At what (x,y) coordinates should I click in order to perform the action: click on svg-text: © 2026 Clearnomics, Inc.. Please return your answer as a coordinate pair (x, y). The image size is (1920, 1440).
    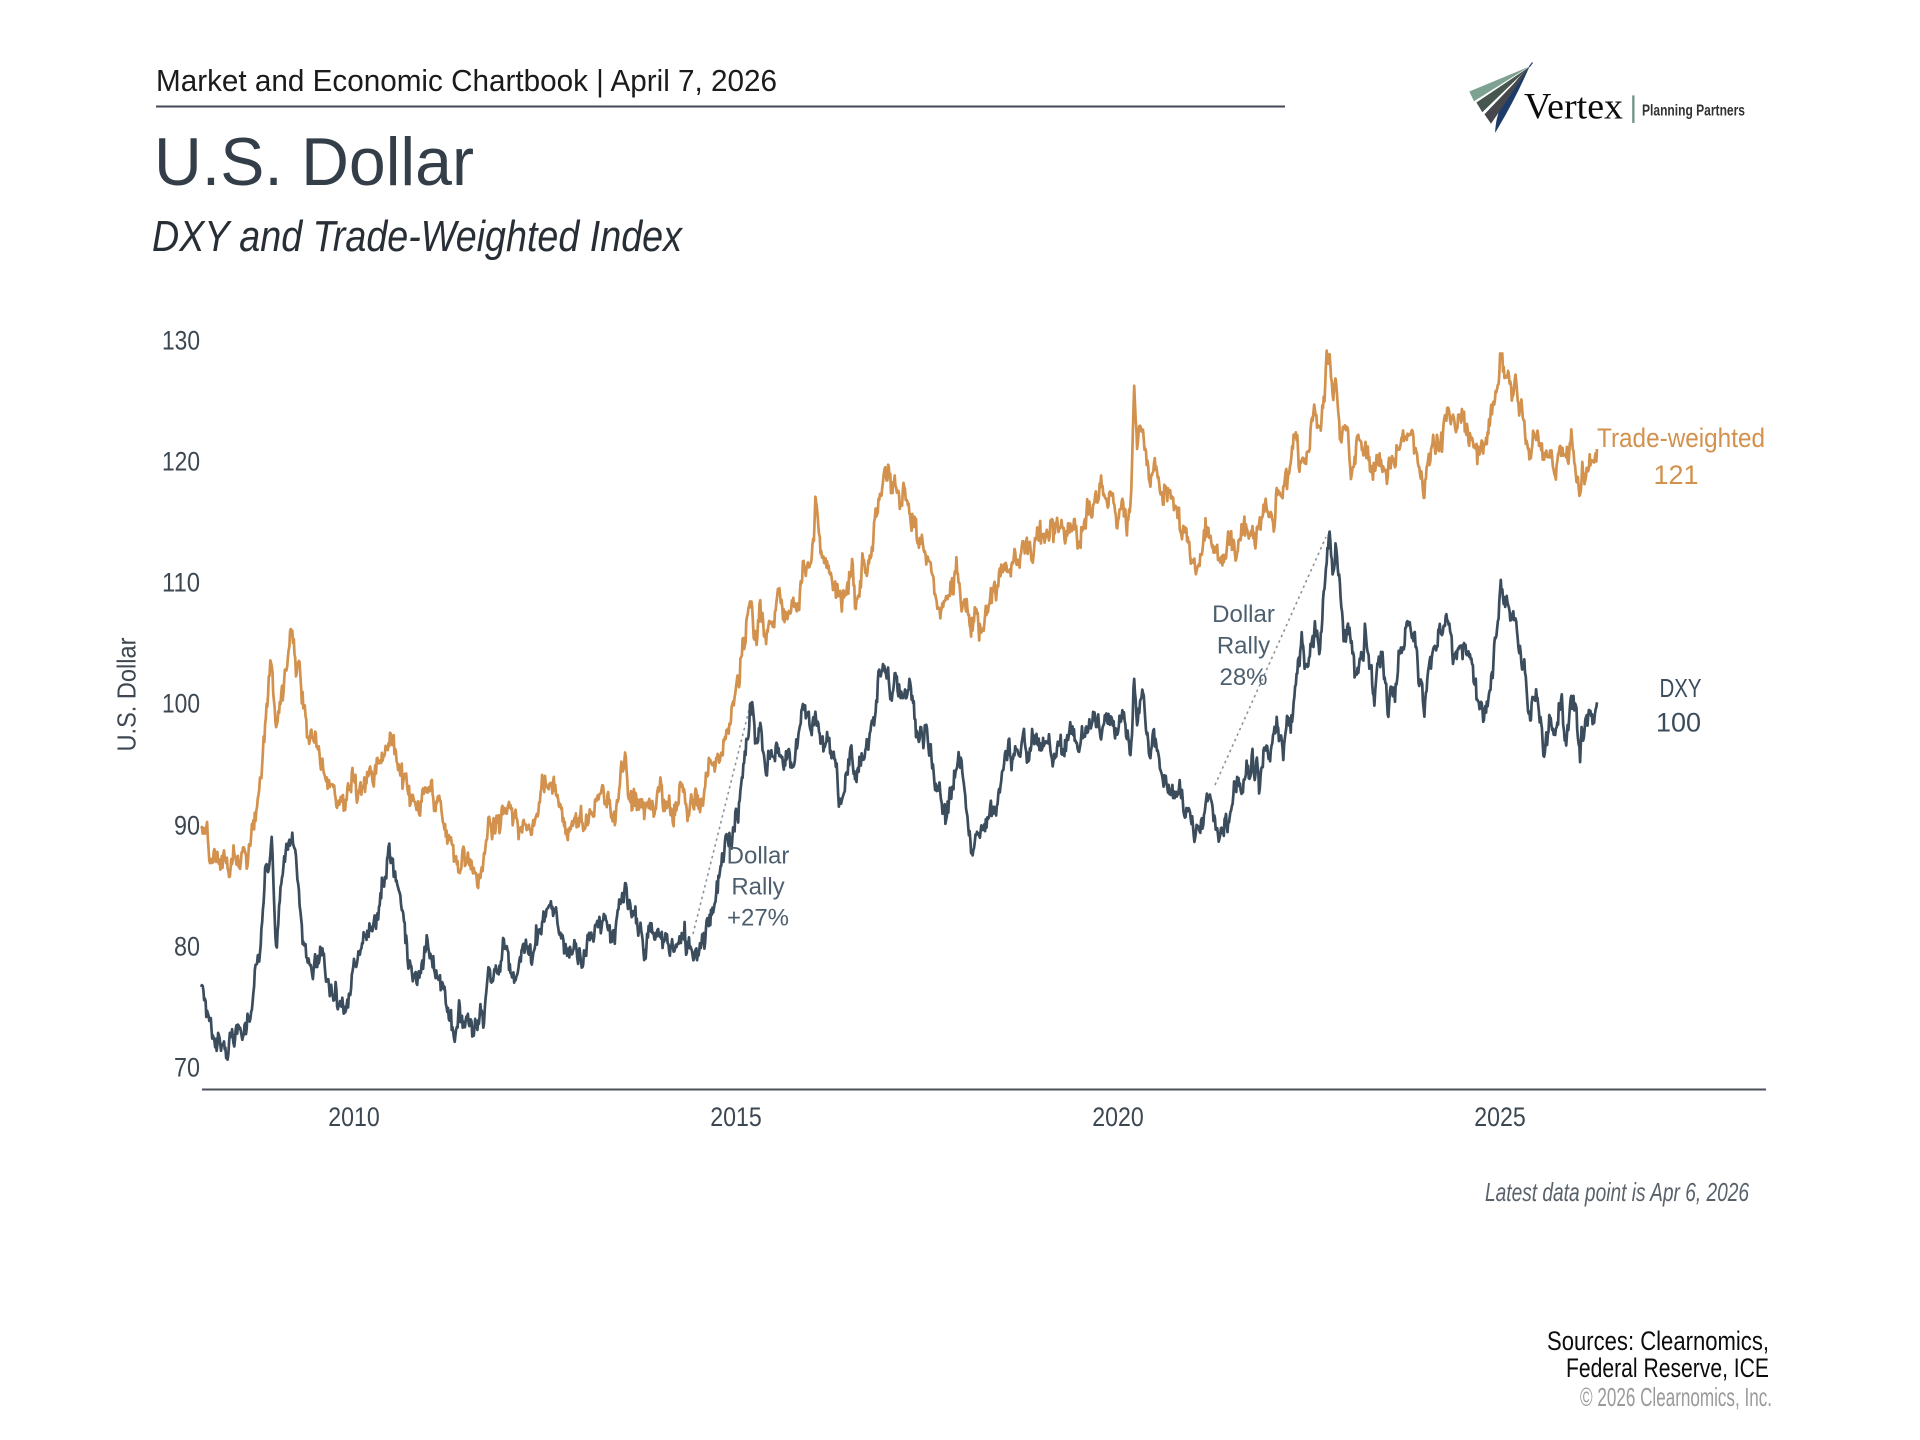
    Looking at the image, I should click on (1676, 1397).